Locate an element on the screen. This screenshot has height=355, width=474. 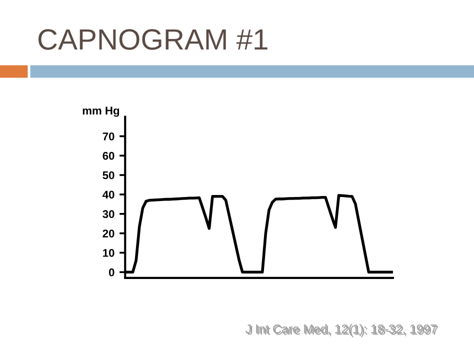
text: J Int Care Med, 12(1): 18-32, 1997 is located at coordinates (342, 331).